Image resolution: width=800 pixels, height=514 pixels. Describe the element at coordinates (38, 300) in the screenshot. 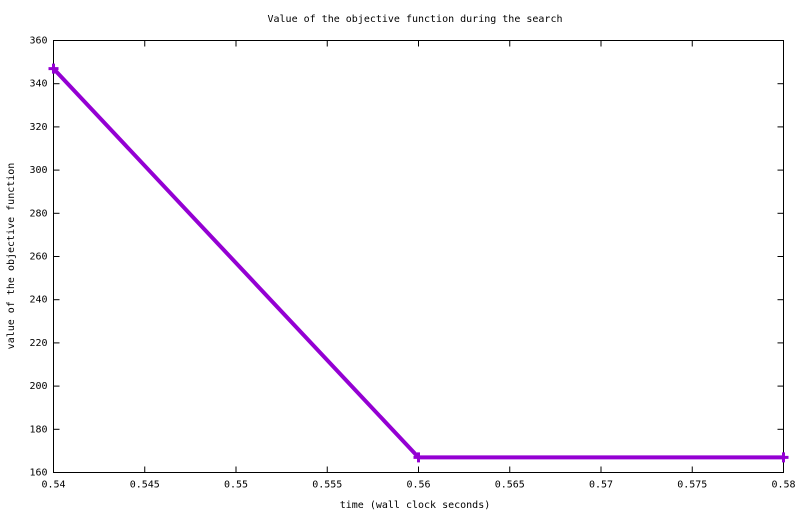

I see `y-tick-label: 240` at that location.